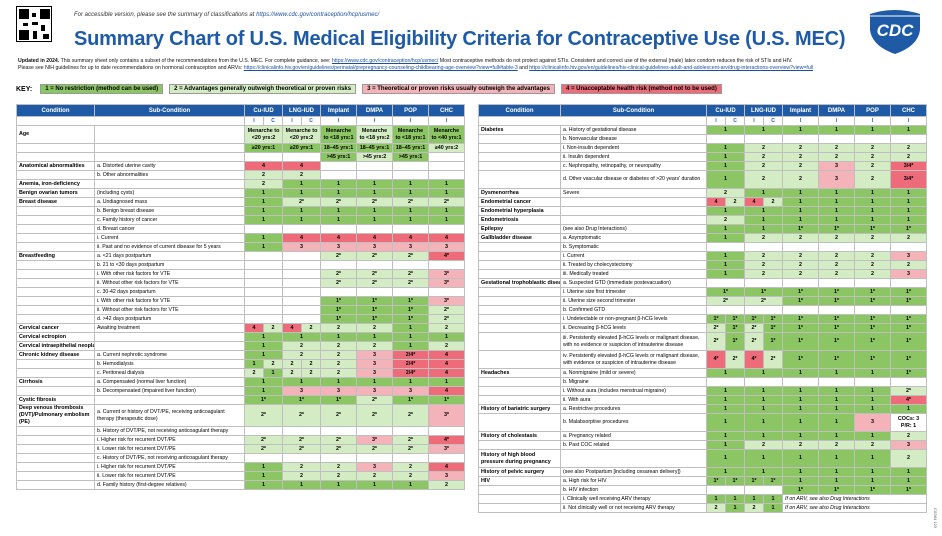 The width and height of the screenshot is (942, 536). Describe the element at coordinates (169, 229) in the screenshot. I see `sub-condition-cell: d. Breast cancer` at that location.